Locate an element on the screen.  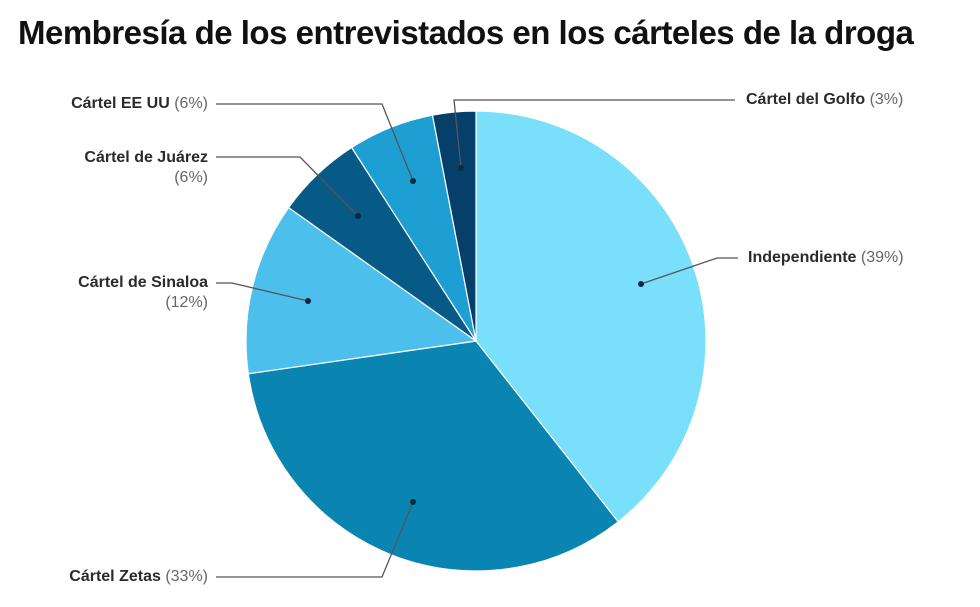
label-independiente: Independiente (39%) is located at coordinates (826, 257).